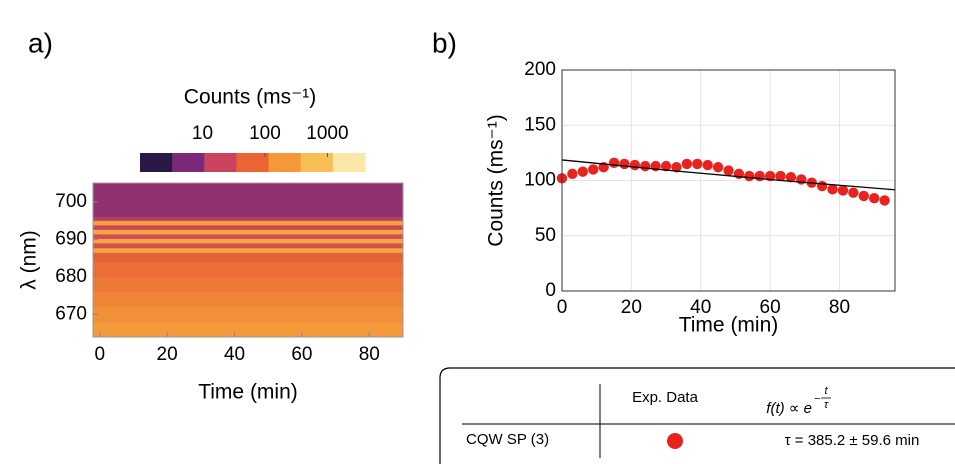  I want to click on panel-label: a), so click(40, 42).